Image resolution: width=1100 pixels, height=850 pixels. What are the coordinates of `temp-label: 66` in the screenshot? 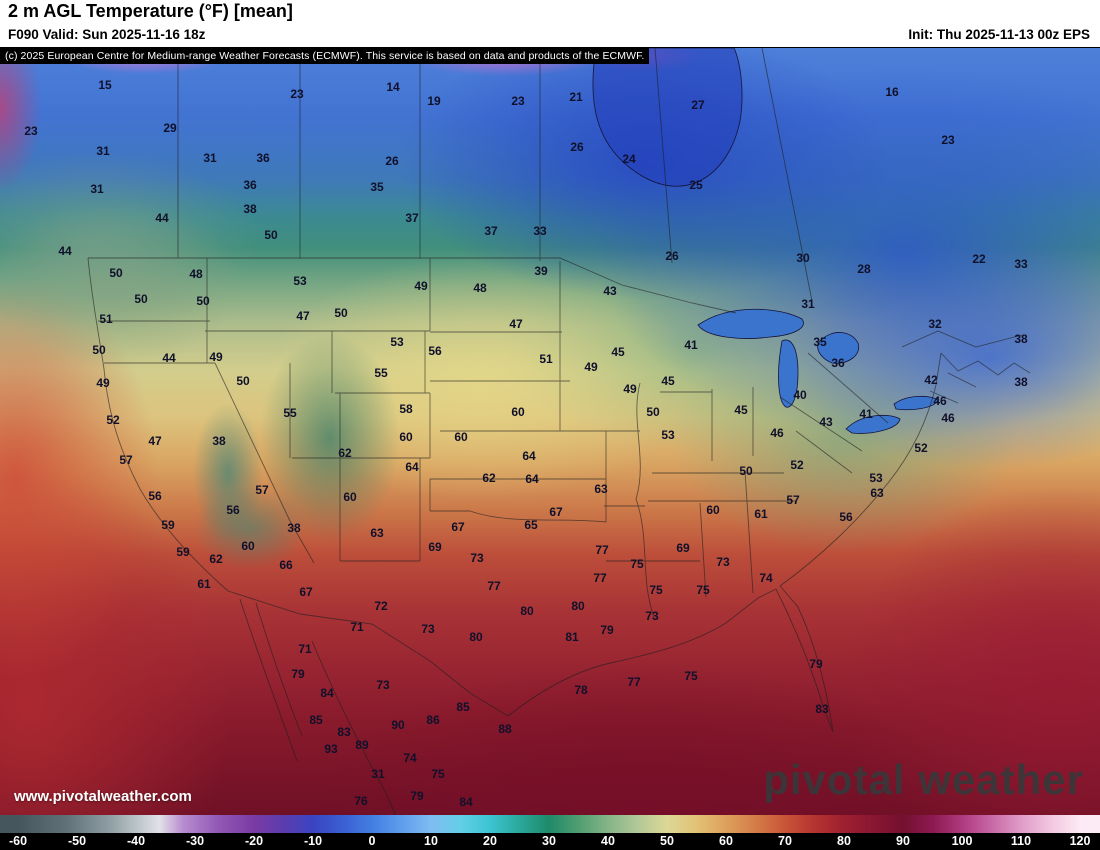 It's located at (286, 565).